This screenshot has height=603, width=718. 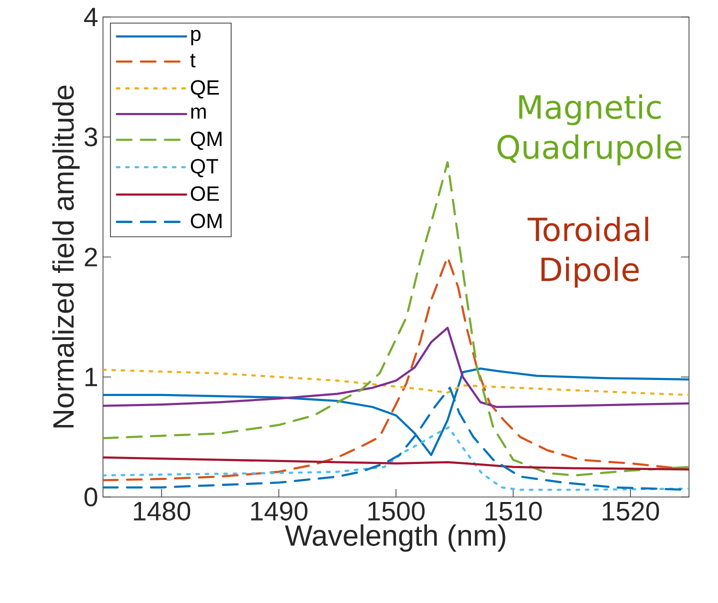 What do you see at coordinates (206, 141) in the screenshot?
I see `legend-label: QM` at bounding box center [206, 141].